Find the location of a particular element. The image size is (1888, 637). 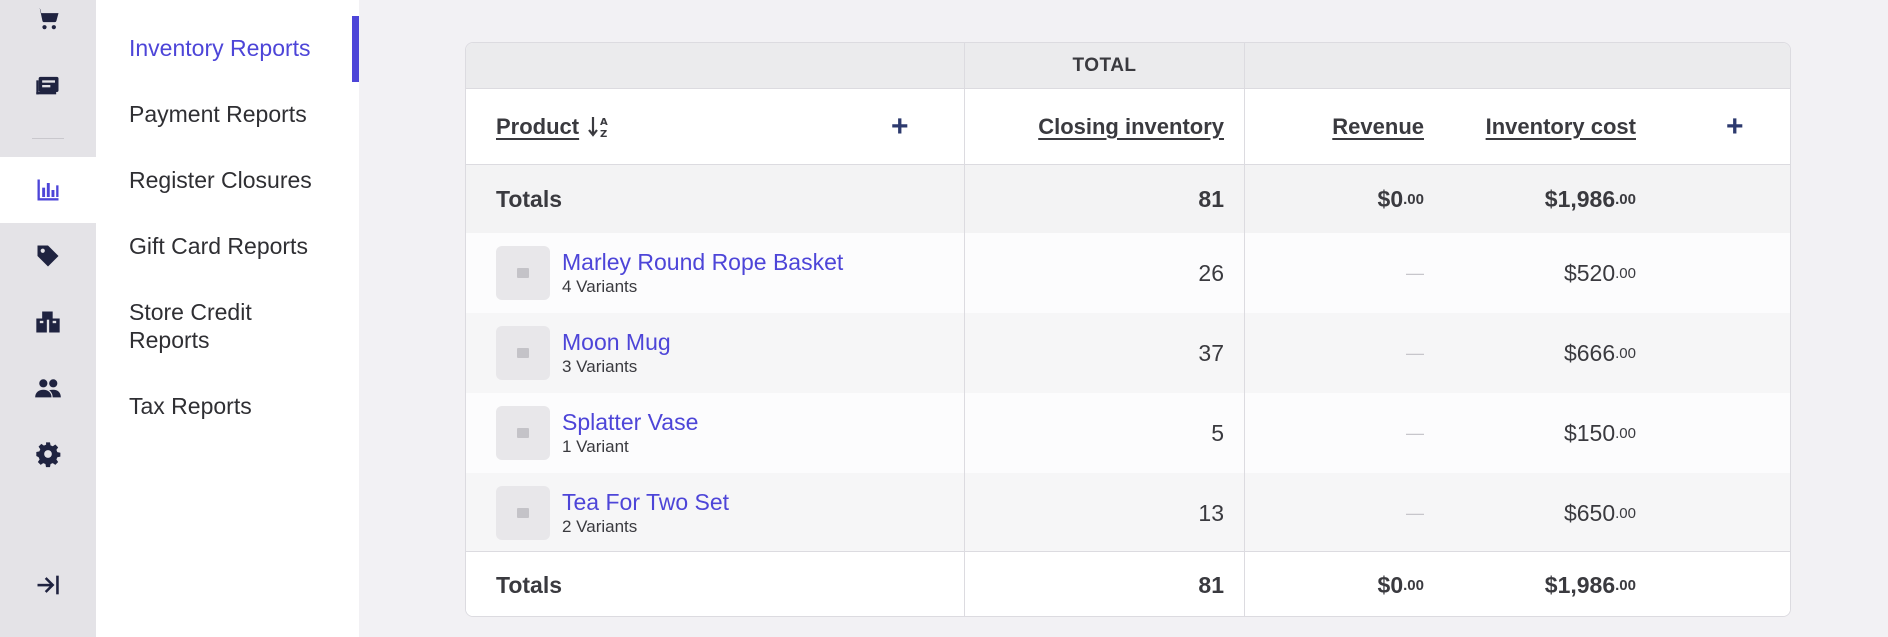

inventory-cost-value: $650.00 is located at coordinates (1550, 513).